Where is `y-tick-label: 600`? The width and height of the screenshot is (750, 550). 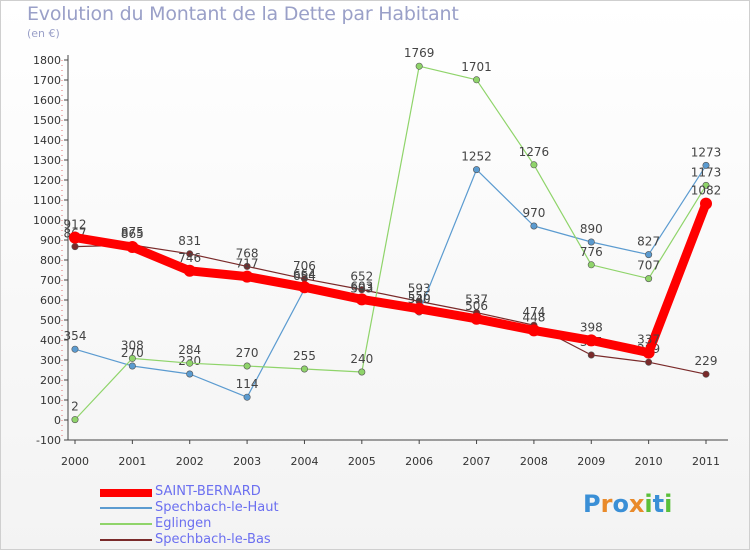
y-tick-label: 600 is located at coordinates (50, 300).